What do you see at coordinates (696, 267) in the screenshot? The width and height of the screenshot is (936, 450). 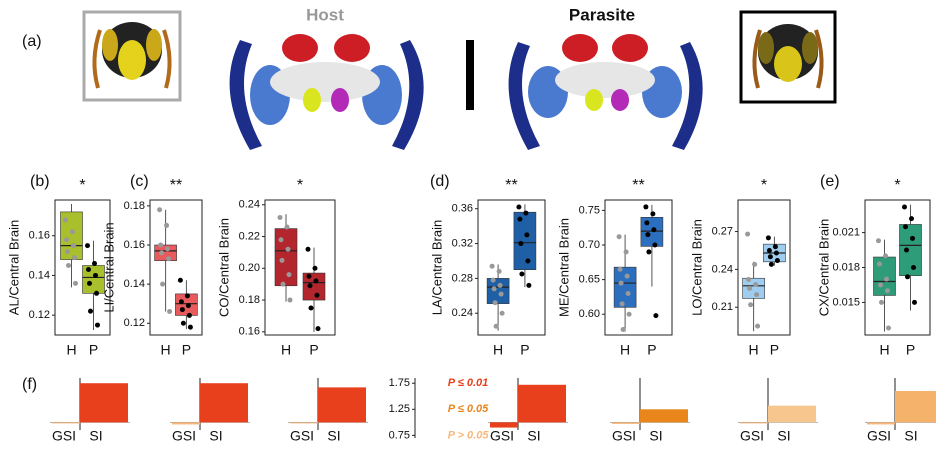 I see `y-axis-label: LO/Central Brain` at bounding box center [696, 267].